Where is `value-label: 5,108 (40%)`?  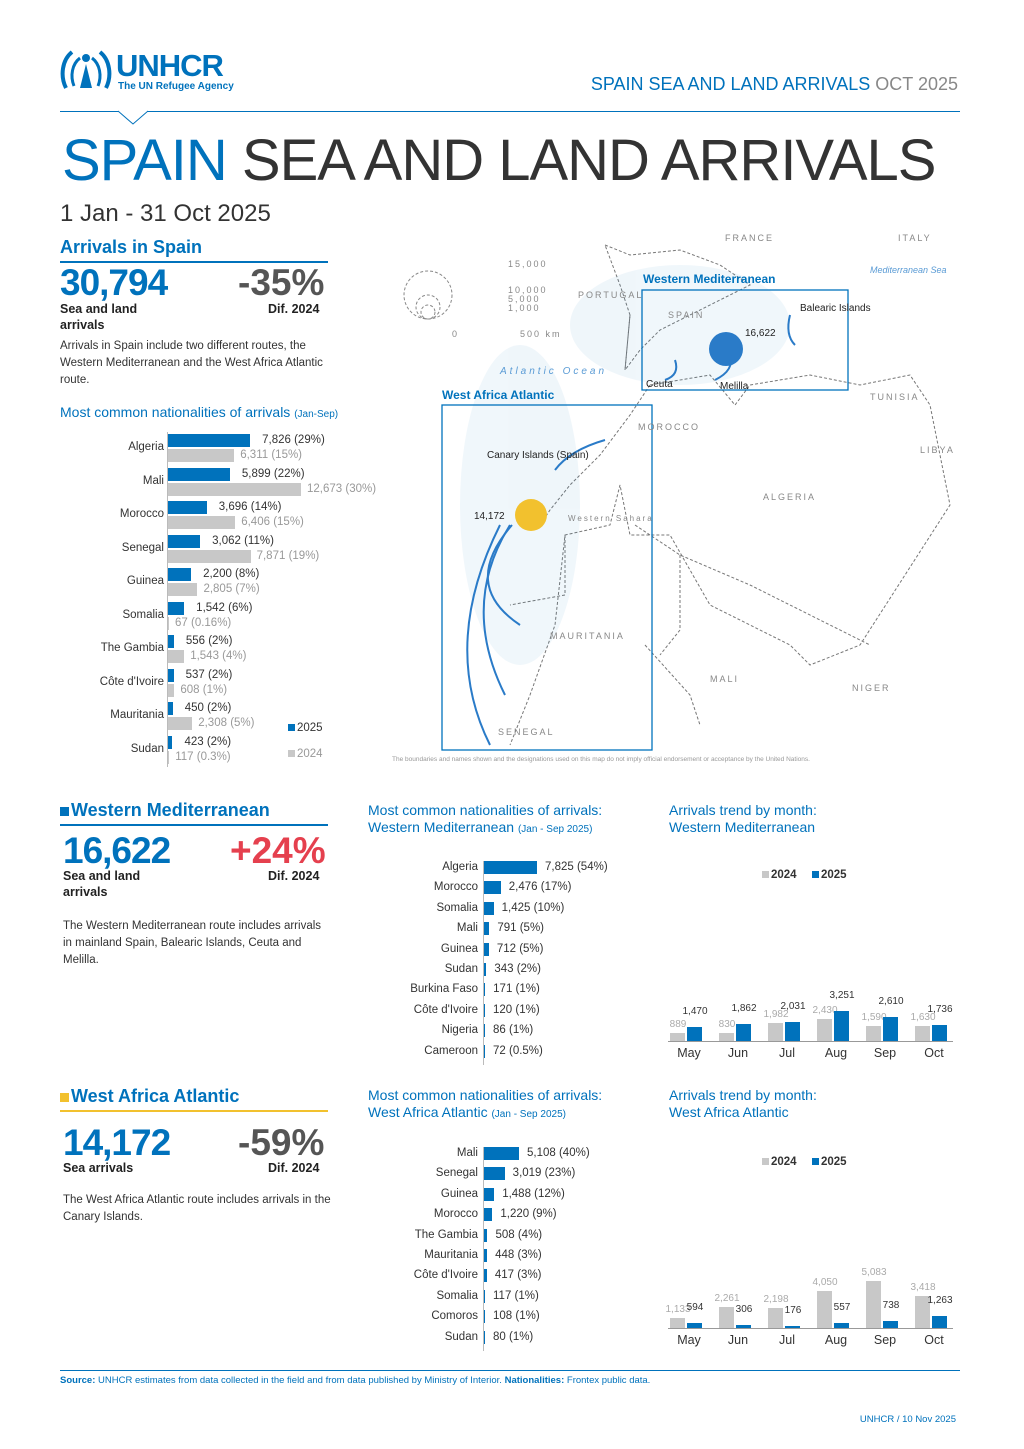 value-label: 5,108 (40%) is located at coordinates (558, 1153).